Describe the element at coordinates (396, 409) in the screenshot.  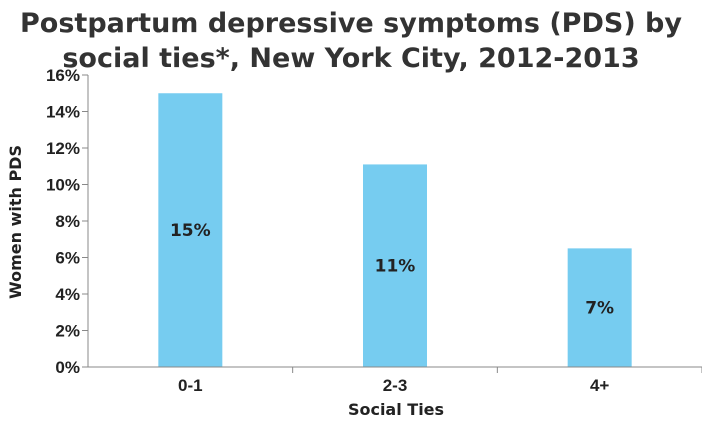
I see `x-axis-label: Social Ties` at that location.